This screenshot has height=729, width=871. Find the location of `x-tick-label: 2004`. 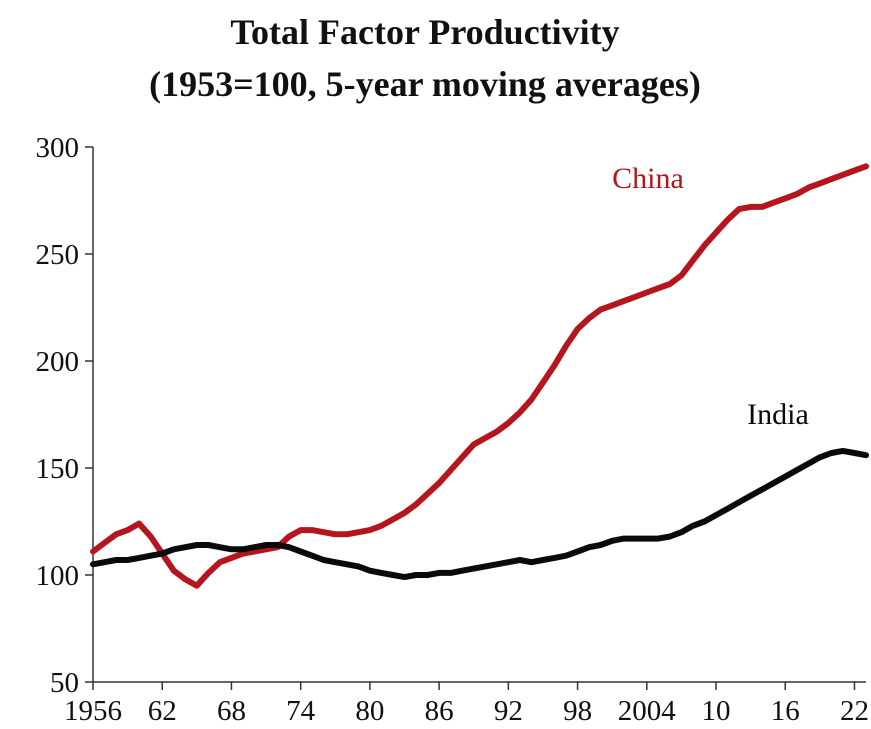

x-tick-label: 2004 is located at coordinates (647, 711).